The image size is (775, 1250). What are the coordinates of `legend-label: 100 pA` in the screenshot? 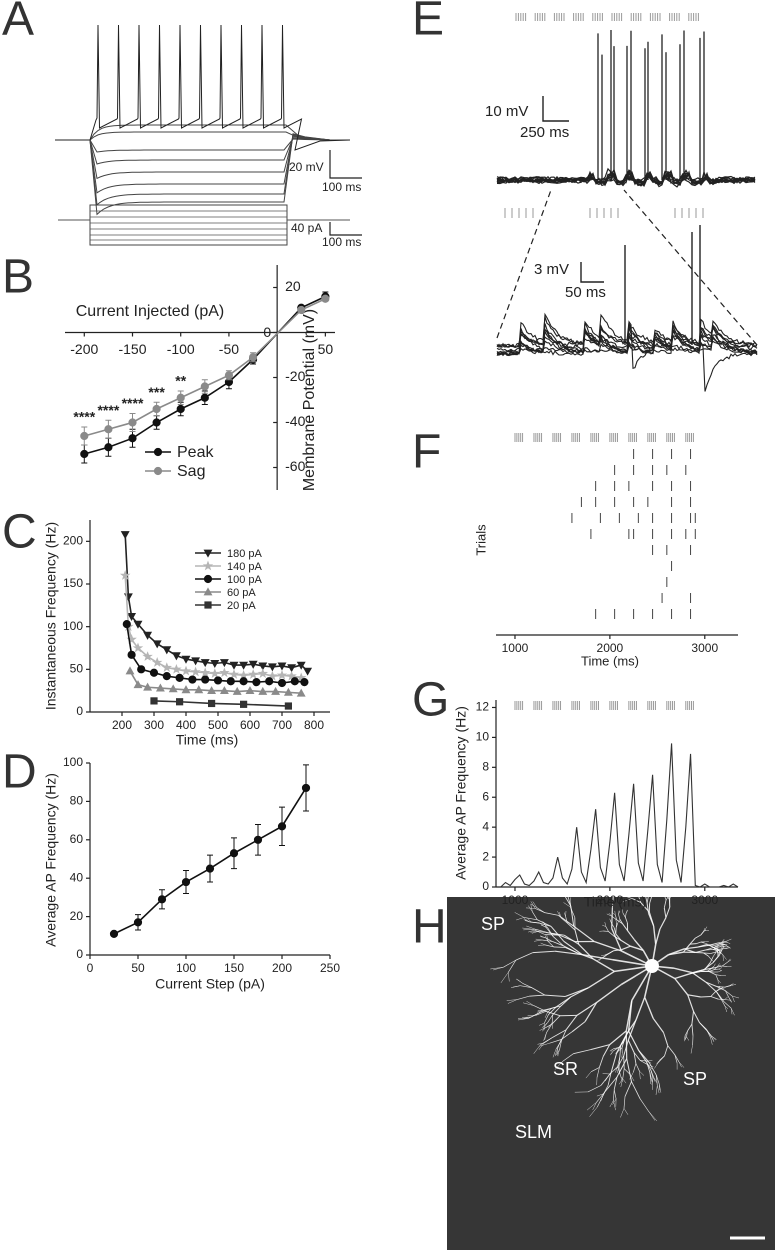 It's located at (245, 580).